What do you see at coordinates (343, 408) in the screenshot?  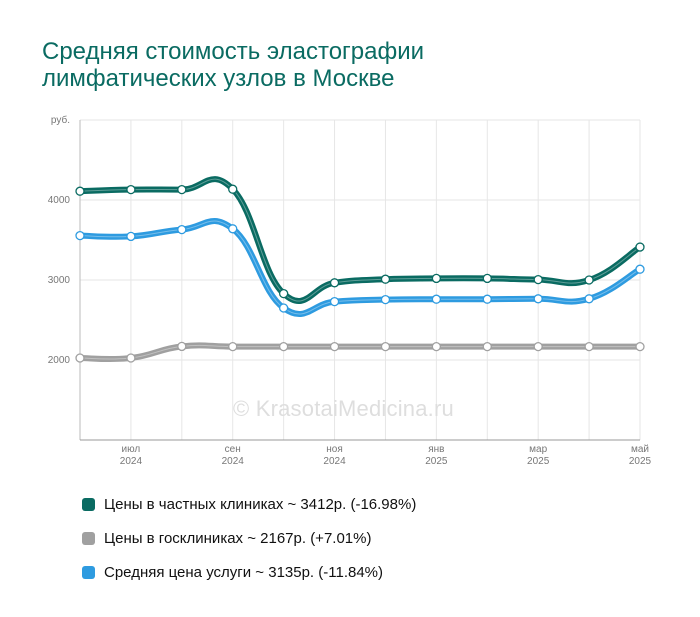 I see `watermark: © KrasotaiMedicina.ru` at bounding box center [343, 408].